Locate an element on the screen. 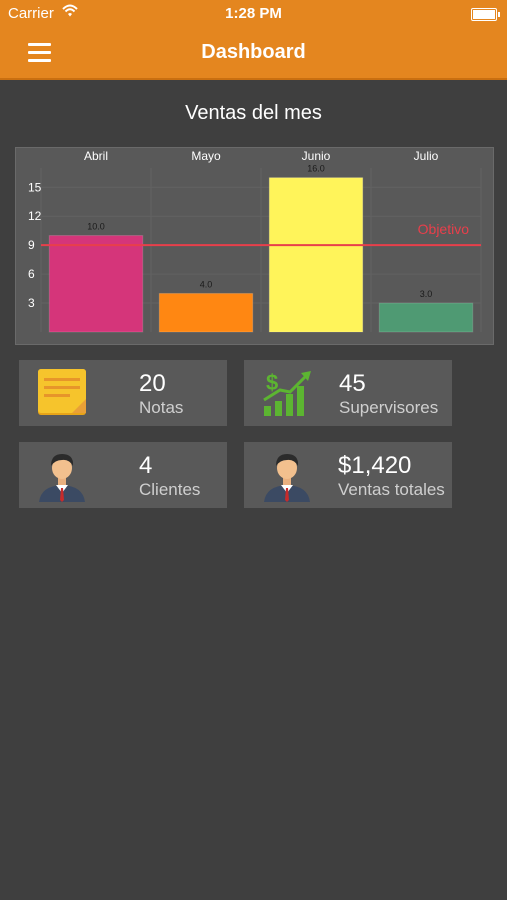  page-title: Dashboard is located at coordinates (253, 52).